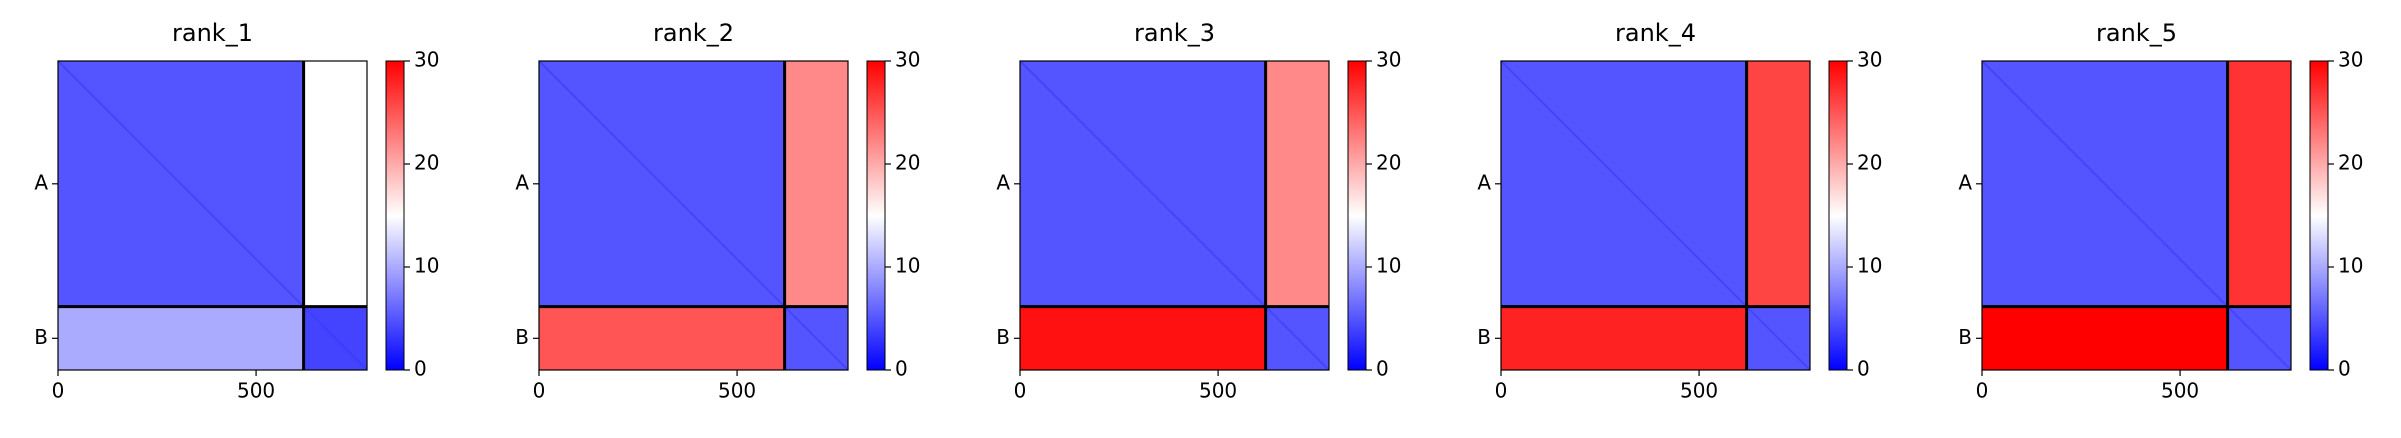 Image resolution: width=2401 pixels, height=438 pixels. Describe the element at coordinates (1655, 33) in the screenshot. I see `panel-title: rank_4` at that location.